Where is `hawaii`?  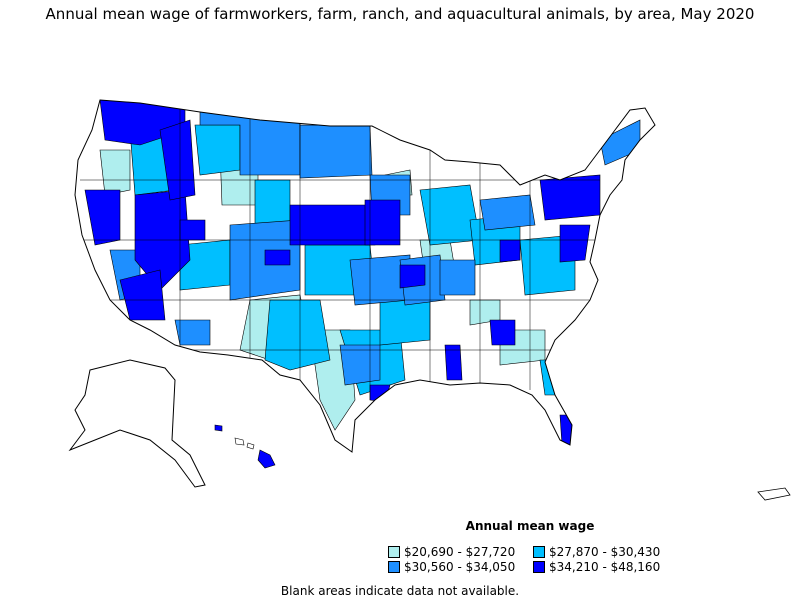
hawaii is located at coordinates (245, 446).